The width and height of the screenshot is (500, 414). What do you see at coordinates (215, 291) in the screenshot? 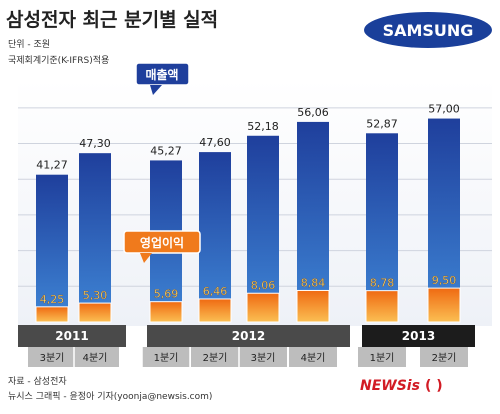
I see `profit-value-label: 6,46` at bounding box center [215, 291].